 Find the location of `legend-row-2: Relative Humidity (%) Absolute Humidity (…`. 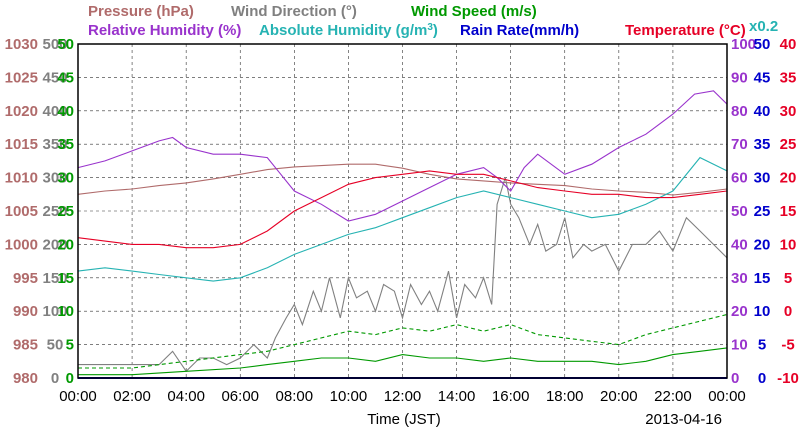

legend-row-2: Relative Humidity (%) Absolute Humidity (… is located at coordinates (433, 28).